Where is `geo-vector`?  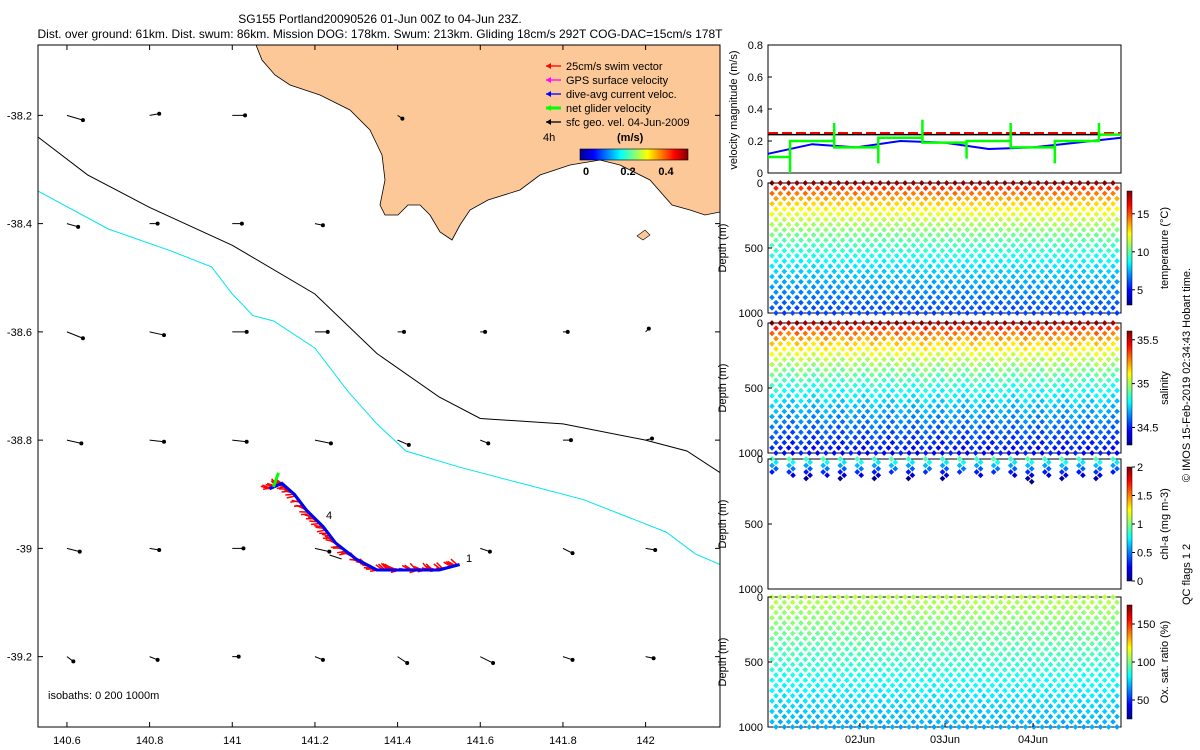
geo-vector is located at coordinates (74, 441).